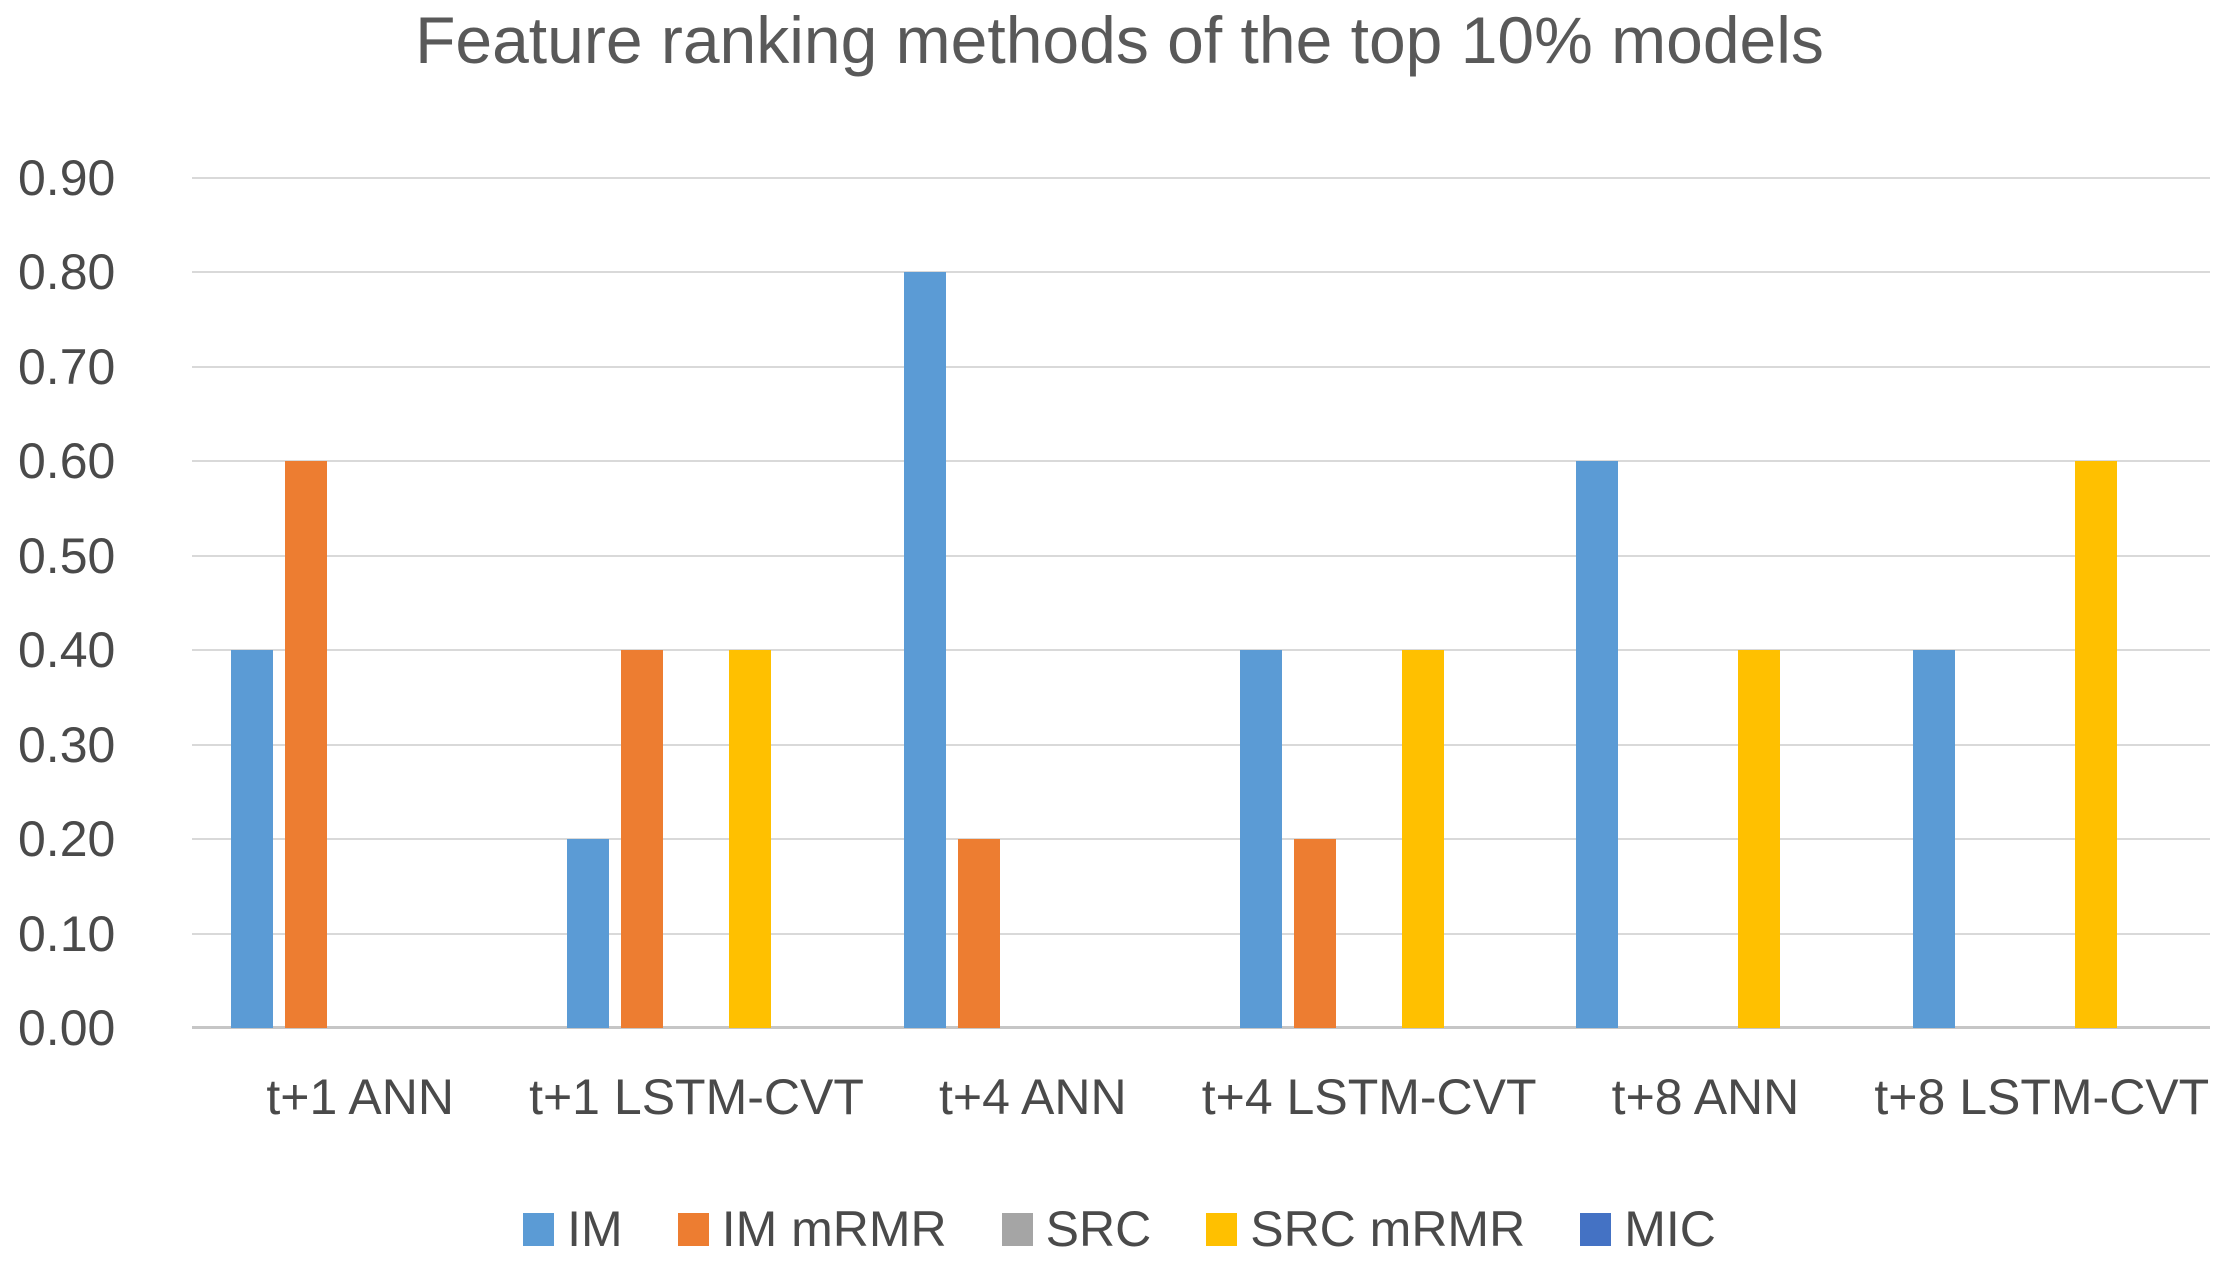 The height and width of the screenshot is (1263, 2239). Describe the element at coordinates (67, 178) in the screenshot. I see `y-tick-0.90: 0.90` at that location.